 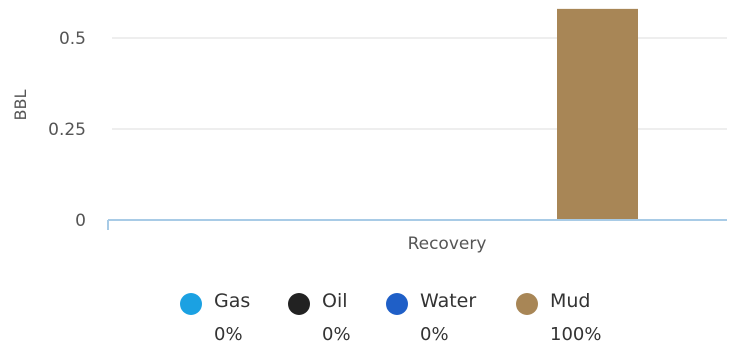 I want to click on y-axis-ticks: 0 0.25 0.5, so click(x=67, y=130).